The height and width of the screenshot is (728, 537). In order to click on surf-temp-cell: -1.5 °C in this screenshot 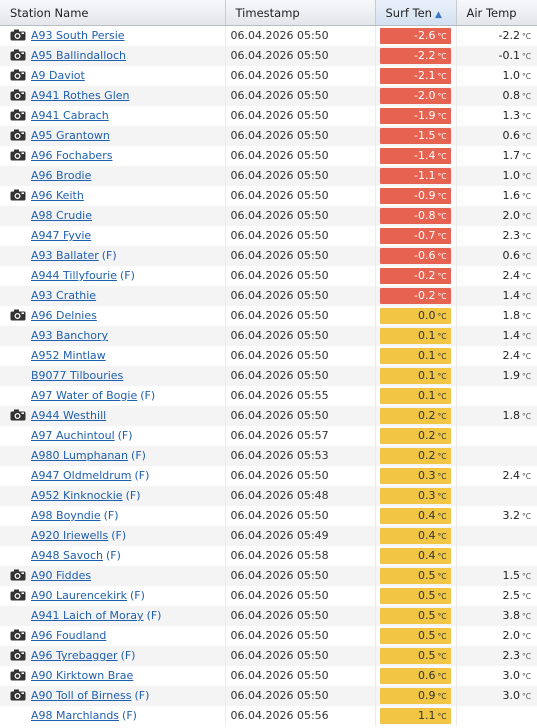, I will do `click(416, 135)`.